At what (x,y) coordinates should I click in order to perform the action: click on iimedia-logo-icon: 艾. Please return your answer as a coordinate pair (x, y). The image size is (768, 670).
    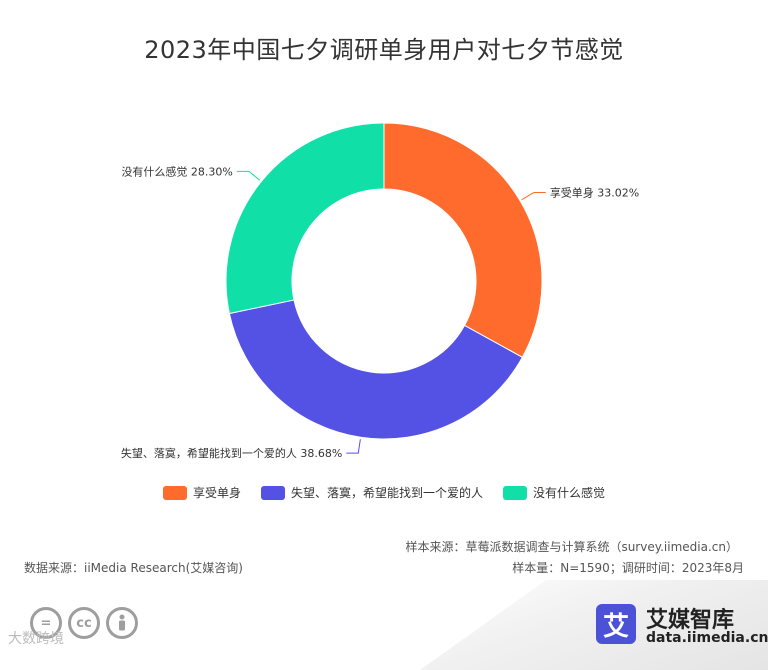
    Looking at the image, I should click on (616, 624).